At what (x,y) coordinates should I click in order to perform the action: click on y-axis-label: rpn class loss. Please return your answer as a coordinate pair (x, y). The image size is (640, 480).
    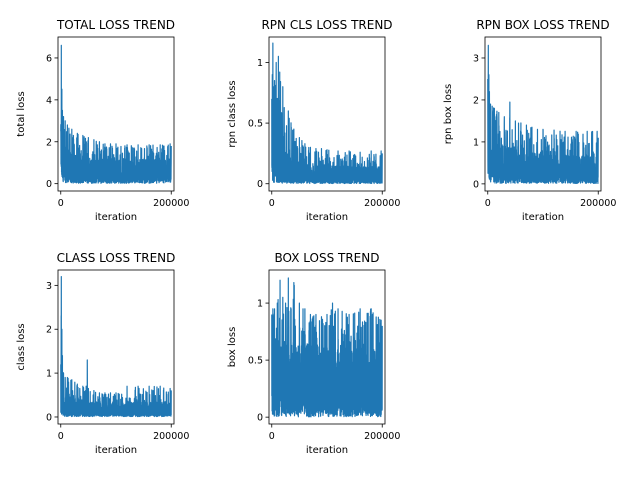
    Looking at the image, I should click on (232, 113).